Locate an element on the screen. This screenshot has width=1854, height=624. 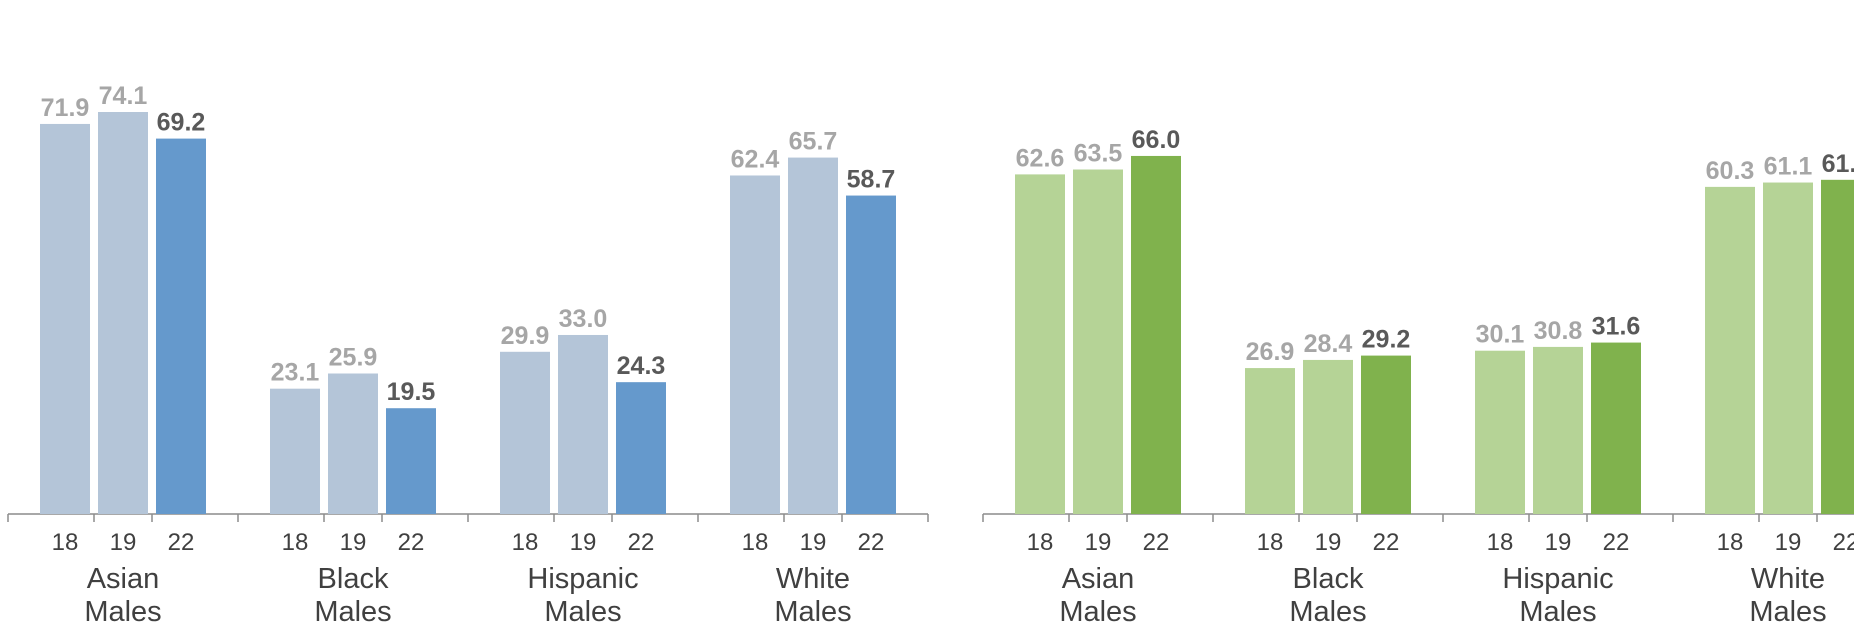
data-label: 24.3 is located at coordinates (641, 366).